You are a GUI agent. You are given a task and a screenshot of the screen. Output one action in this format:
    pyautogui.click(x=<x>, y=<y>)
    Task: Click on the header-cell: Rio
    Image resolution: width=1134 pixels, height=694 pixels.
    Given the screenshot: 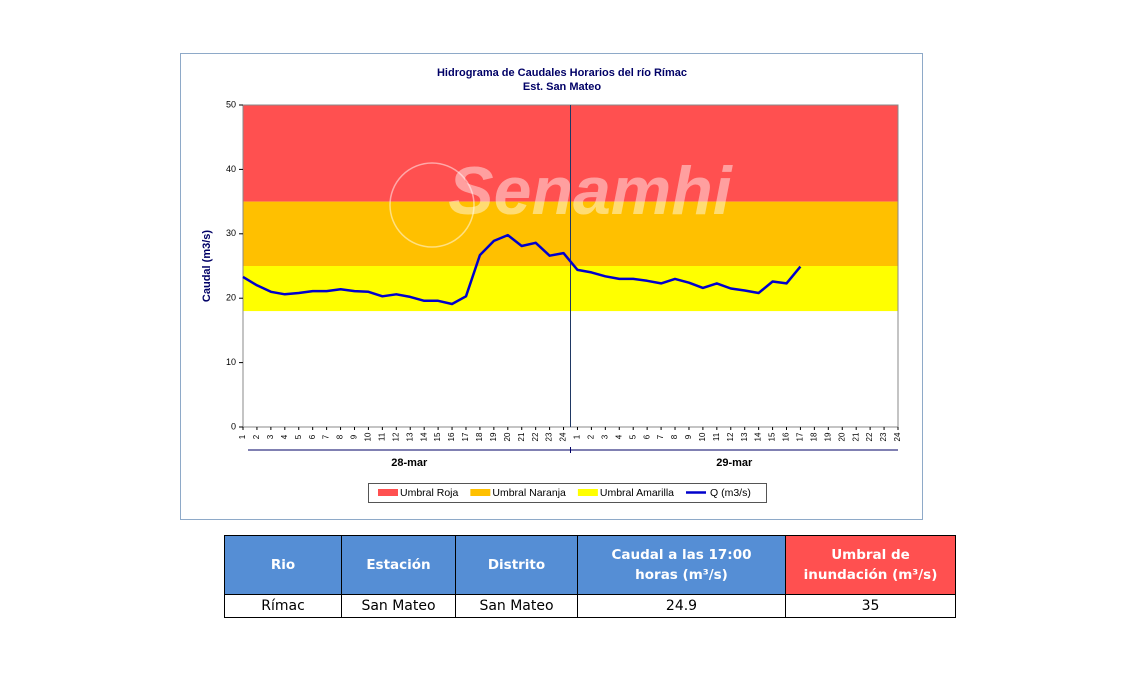 What is the action you would take?
    pyautogui.click(x=283, y=565)
    